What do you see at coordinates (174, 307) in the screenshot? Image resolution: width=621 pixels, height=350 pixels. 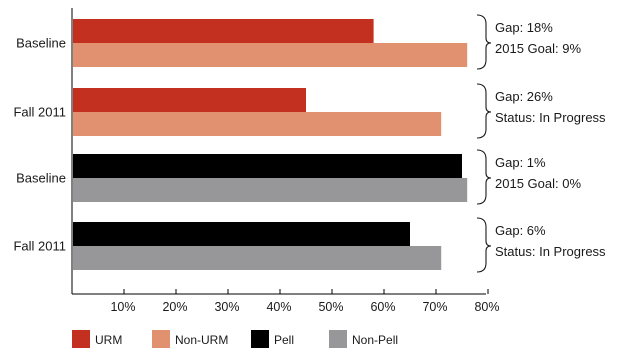 I see `x-tick-label: 20%` at bounding box center [174, 307].